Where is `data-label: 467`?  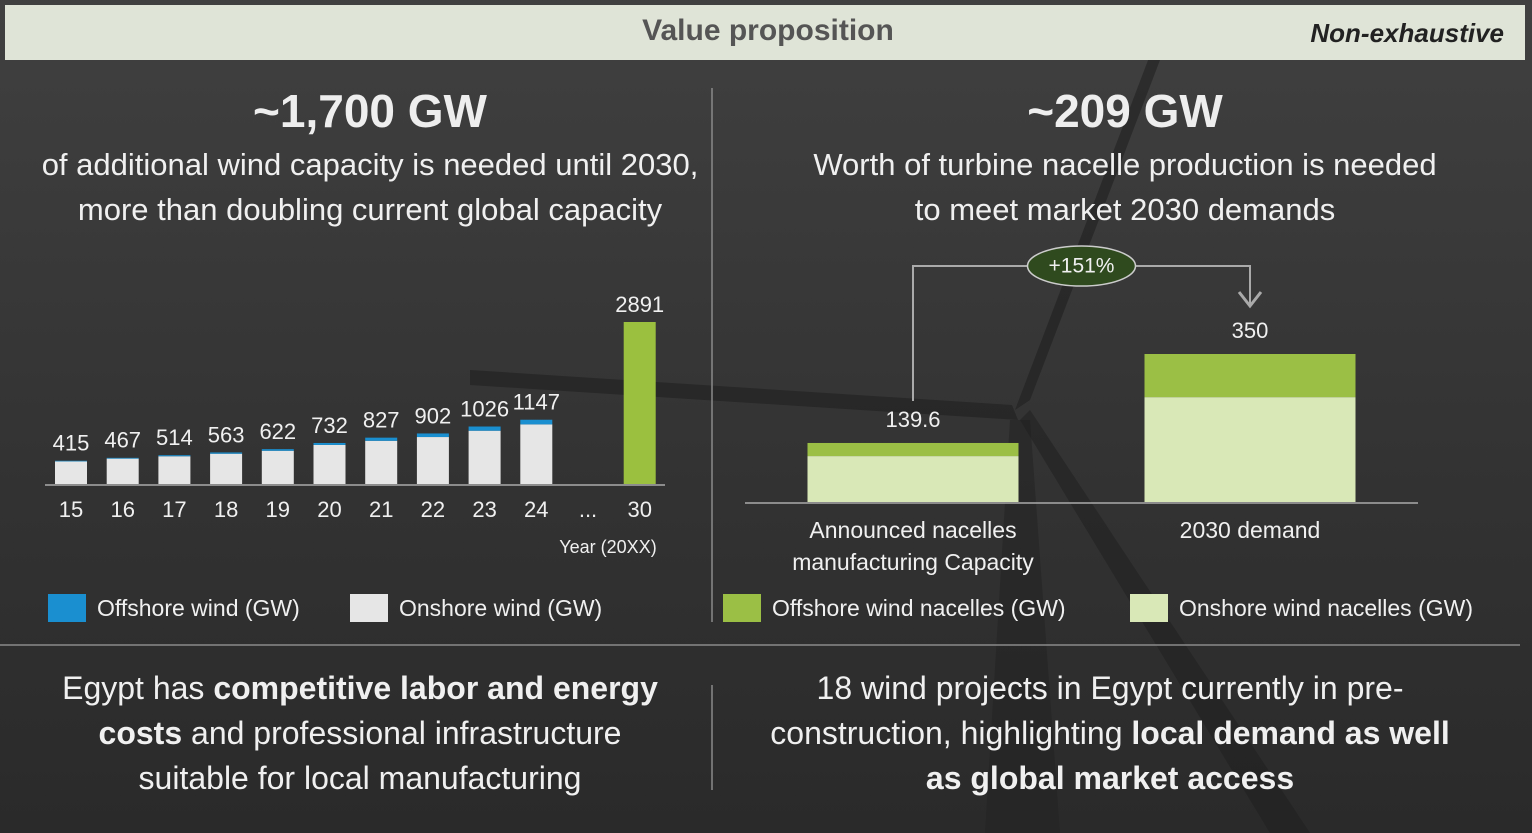
data-label: 467 is located at coordinates (122, 440).